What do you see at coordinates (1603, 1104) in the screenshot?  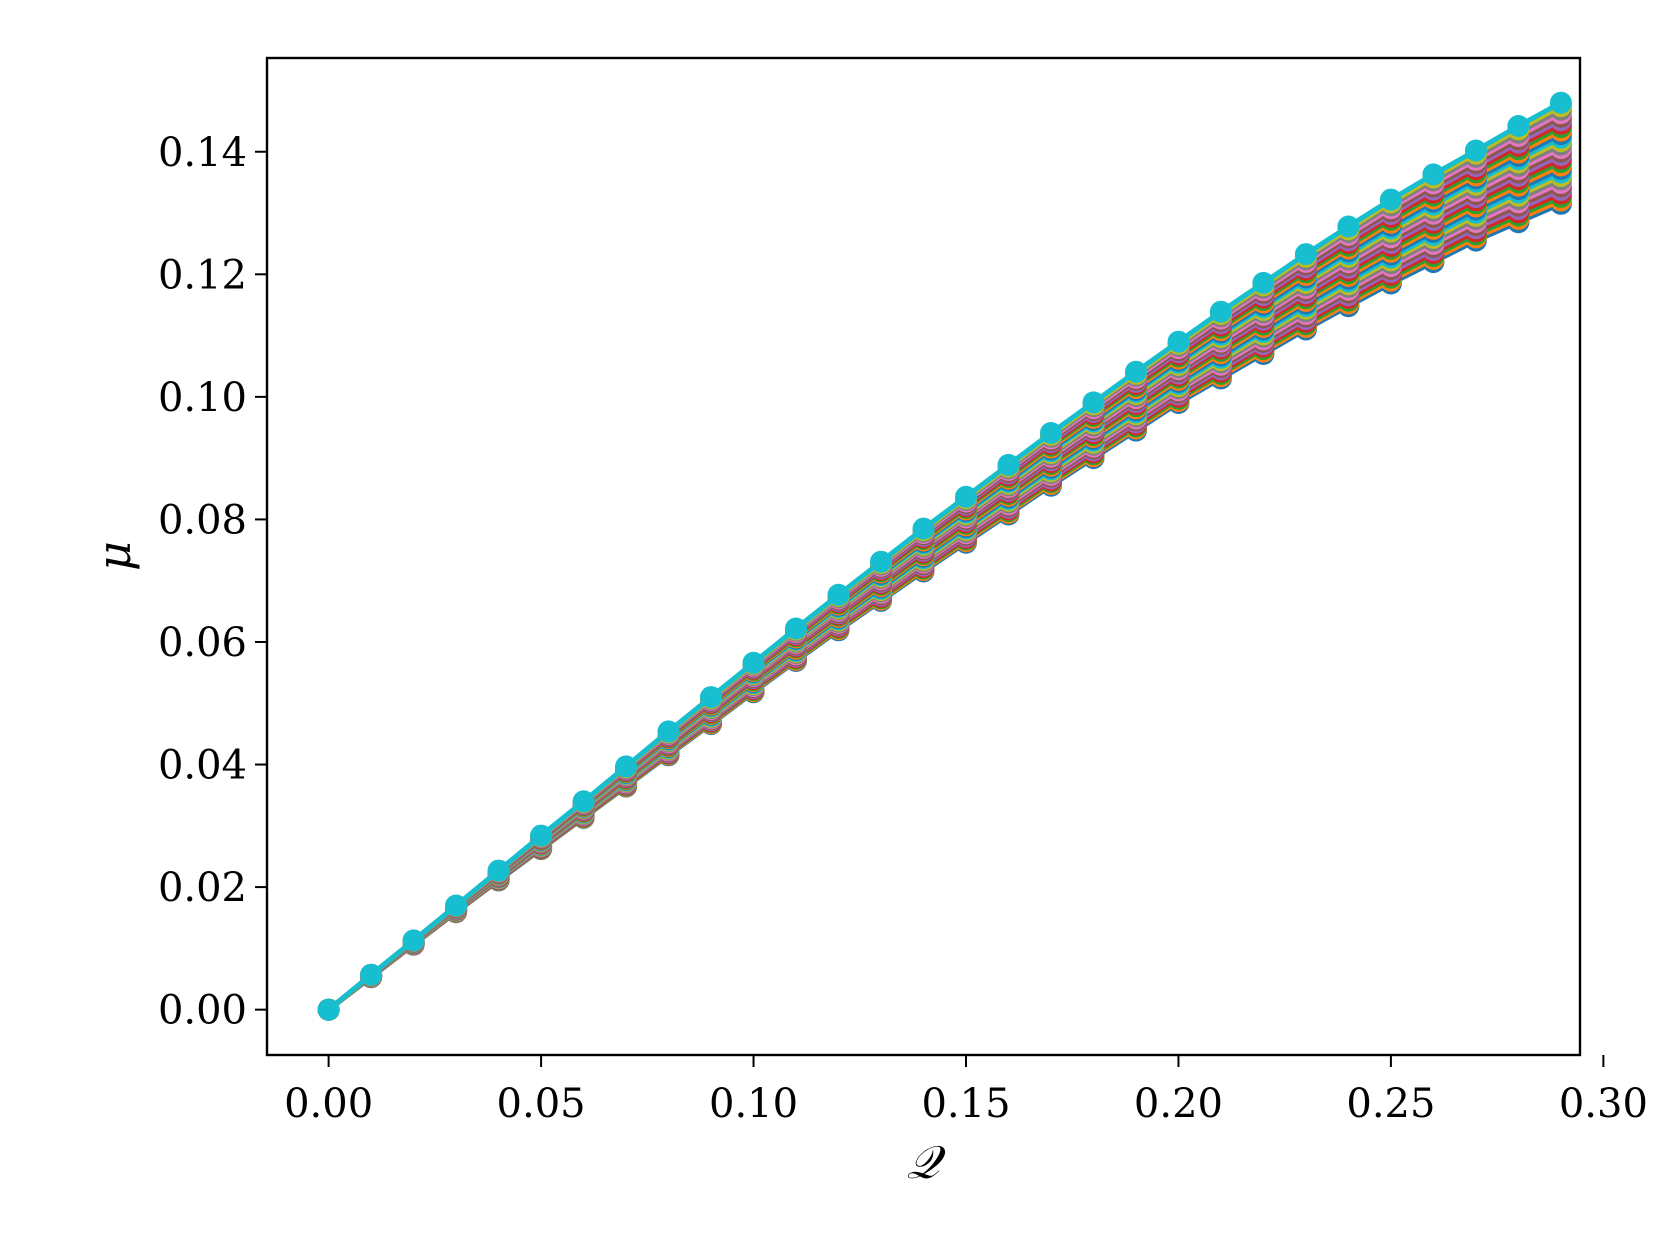 I see `x-tick-label: 0.30` at bounding box center [1603, 1104].